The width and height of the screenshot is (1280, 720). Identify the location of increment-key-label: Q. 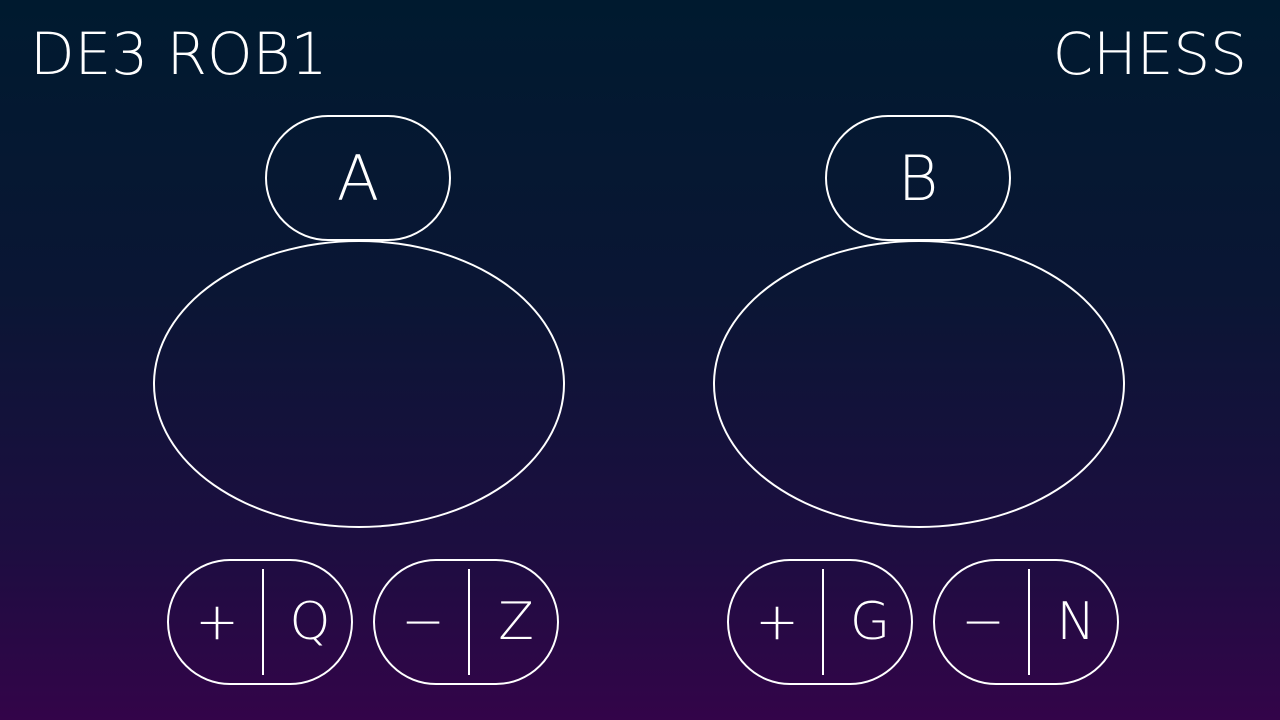
(310, 622).